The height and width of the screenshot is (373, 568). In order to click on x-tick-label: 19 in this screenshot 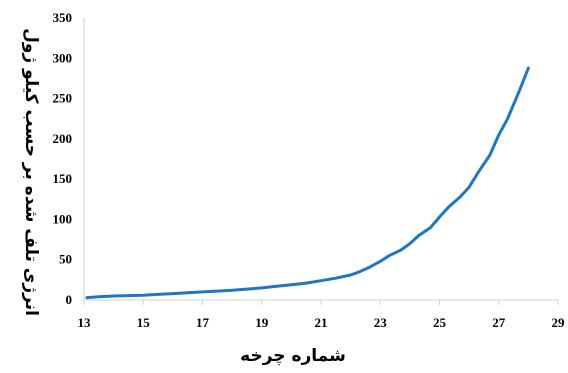, I will do `click(262, 322)`.